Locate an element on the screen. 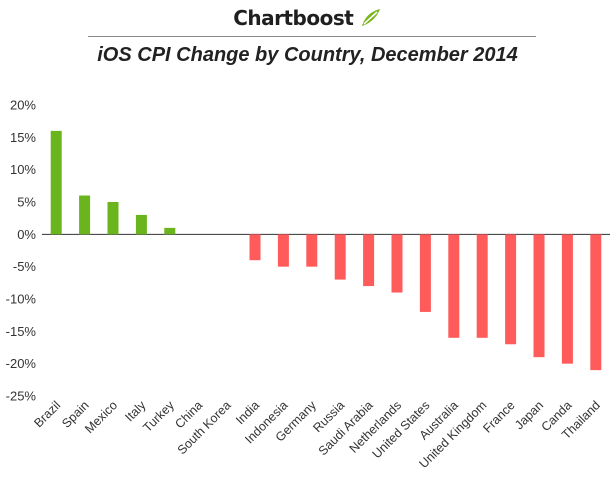 This screenshot has height=489, width=615. bar-united-states is located at coordinates (425, 273).